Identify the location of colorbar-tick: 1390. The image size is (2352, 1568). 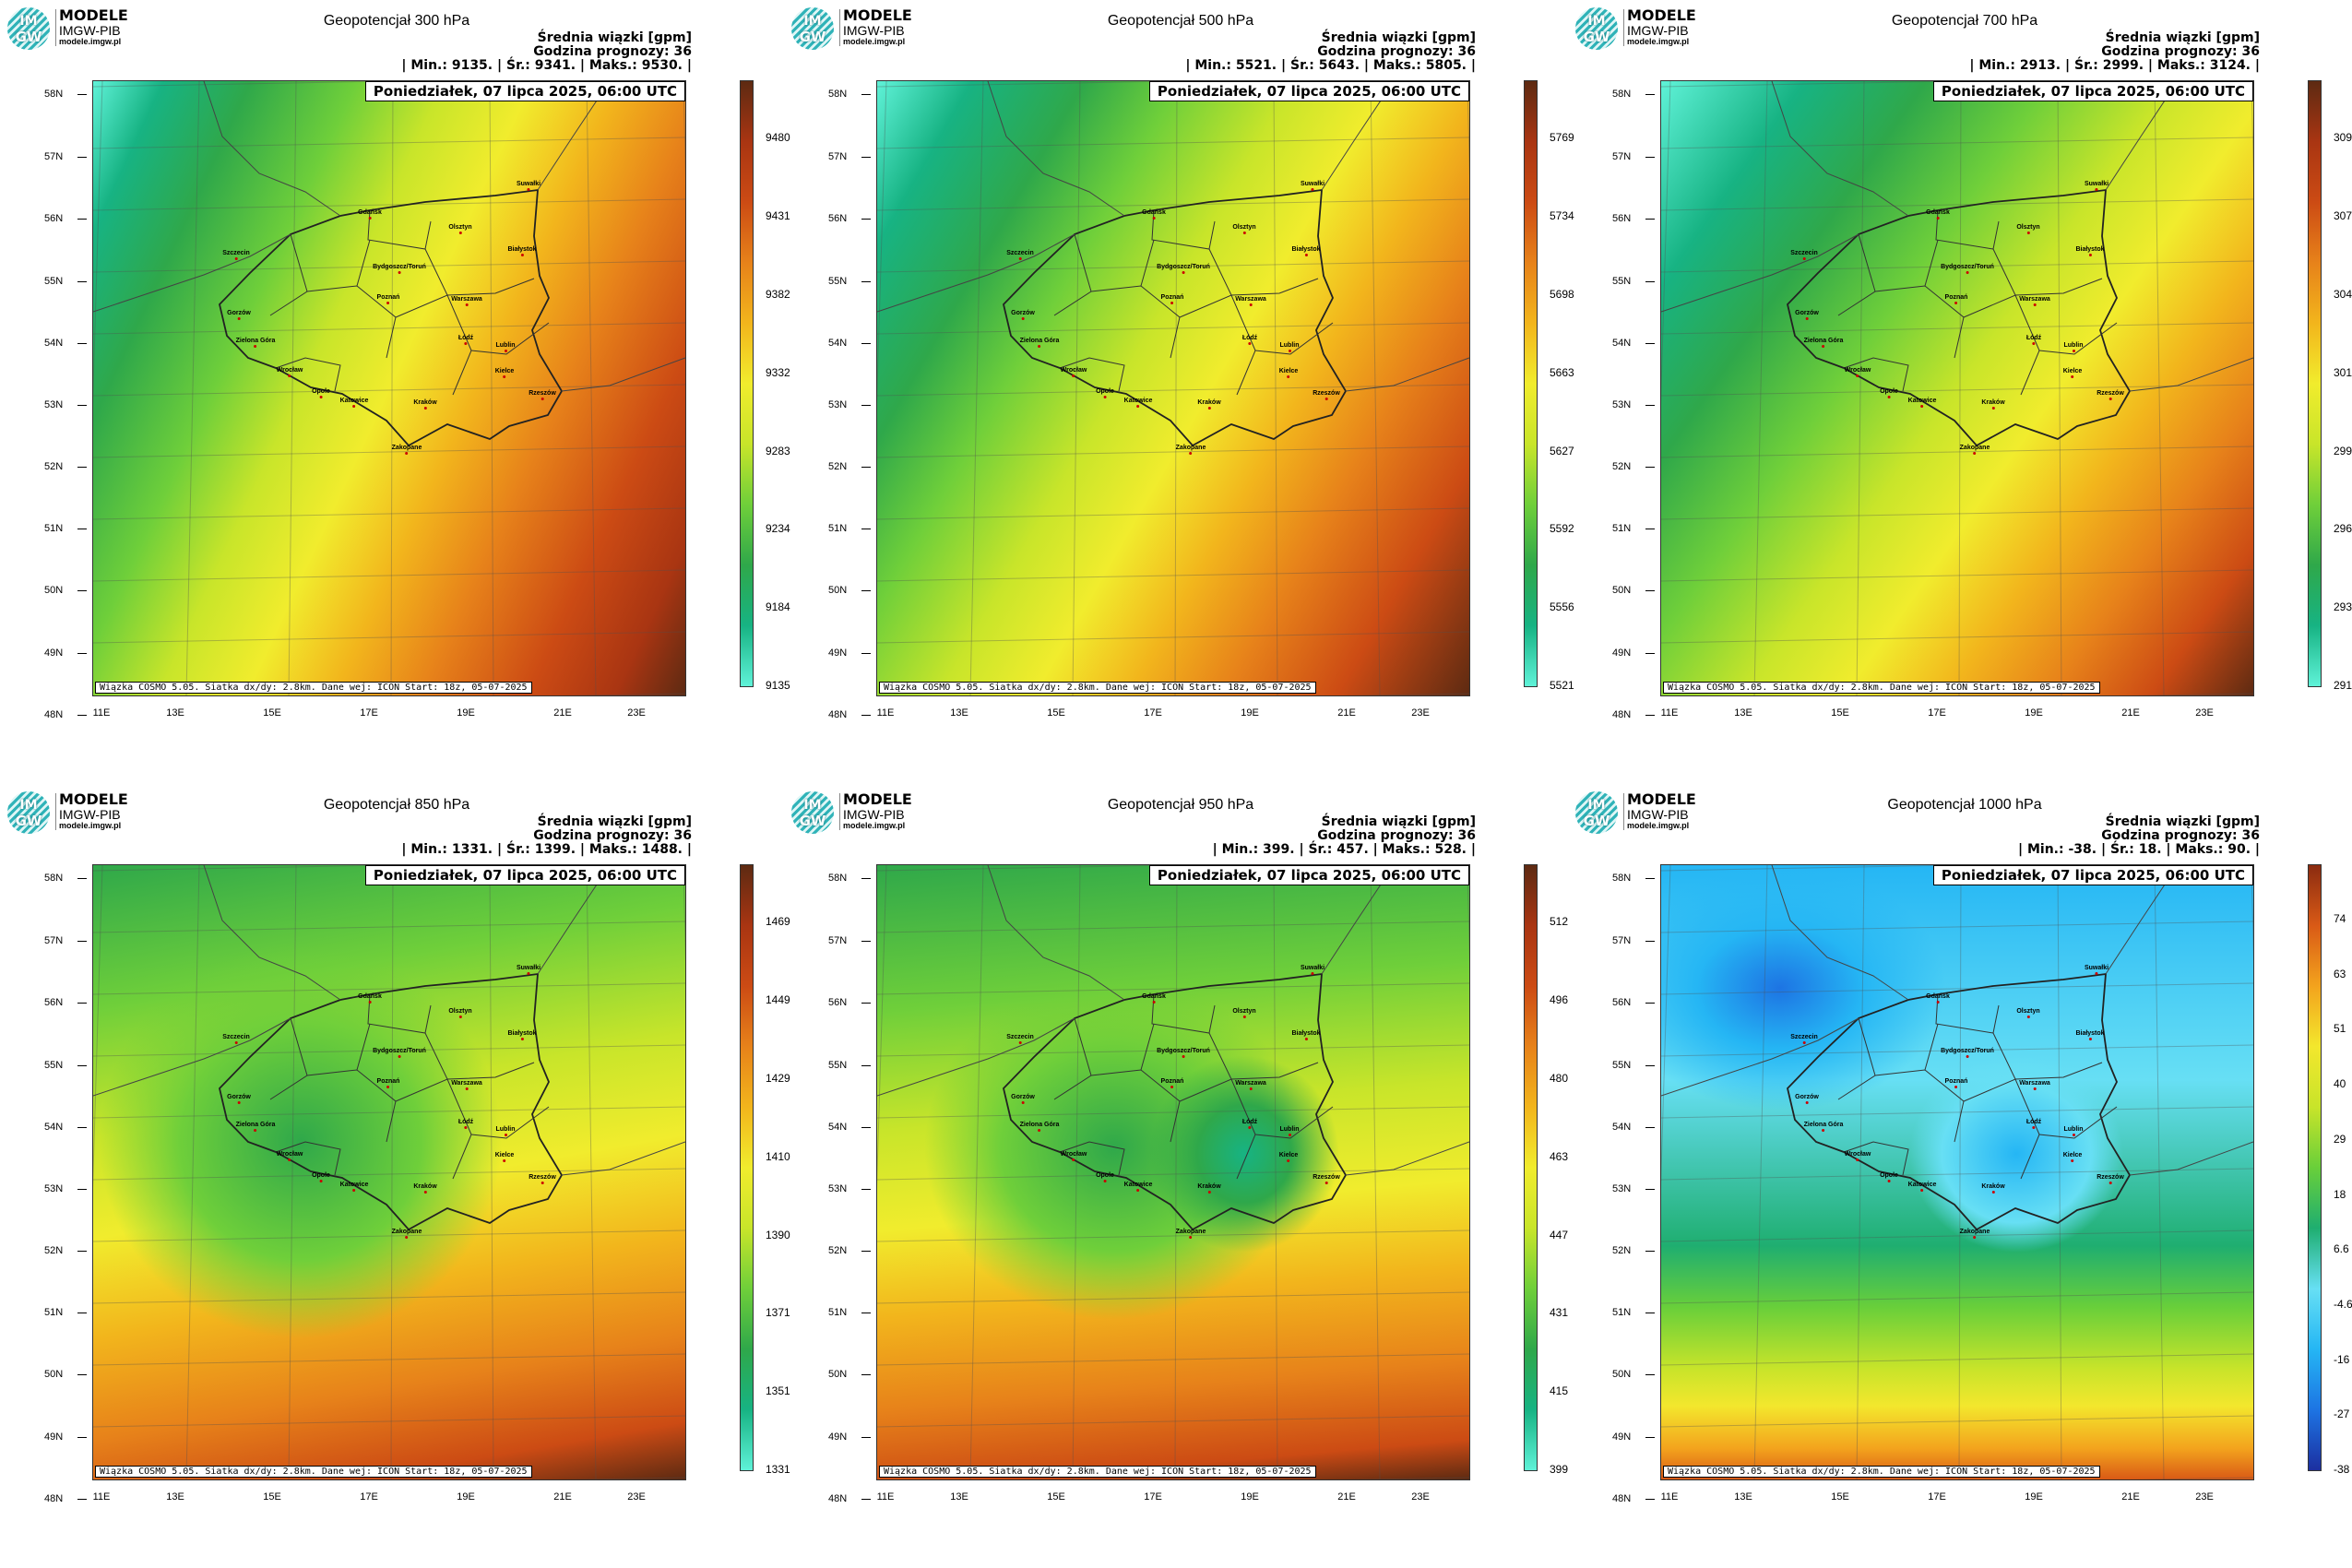
(778, 1234).